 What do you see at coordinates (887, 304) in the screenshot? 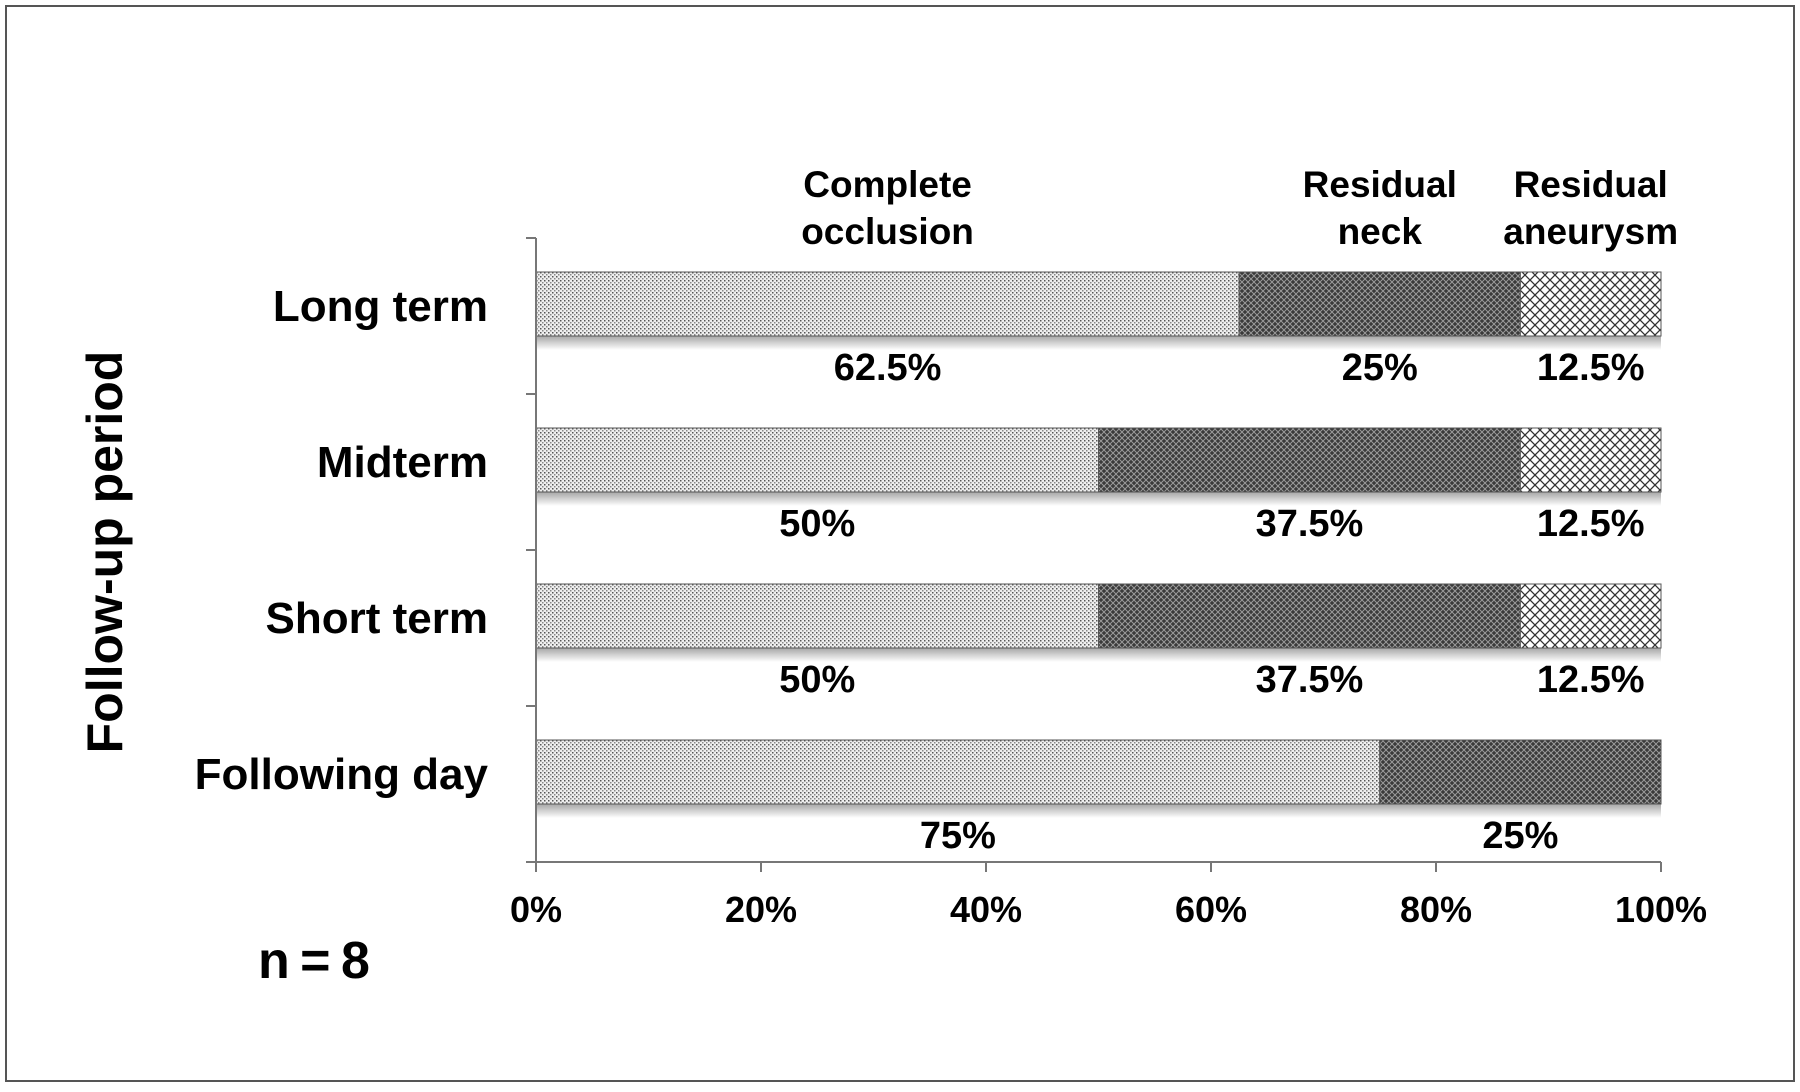
I see `bar-segment-complete-occlusion-long-term` at bounding box center [887, 304].